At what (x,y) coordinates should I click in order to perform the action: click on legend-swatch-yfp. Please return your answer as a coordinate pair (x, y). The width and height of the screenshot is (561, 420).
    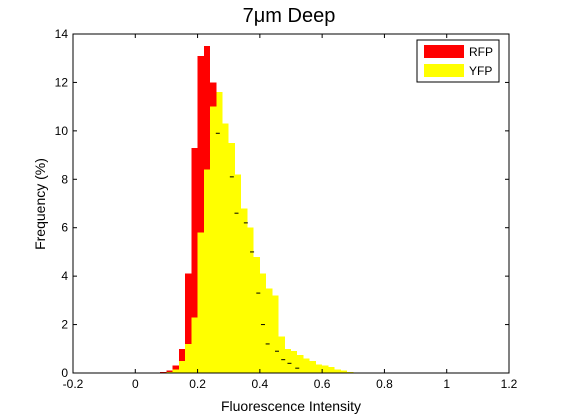
    Looking at the image, I should click on (444, 70).